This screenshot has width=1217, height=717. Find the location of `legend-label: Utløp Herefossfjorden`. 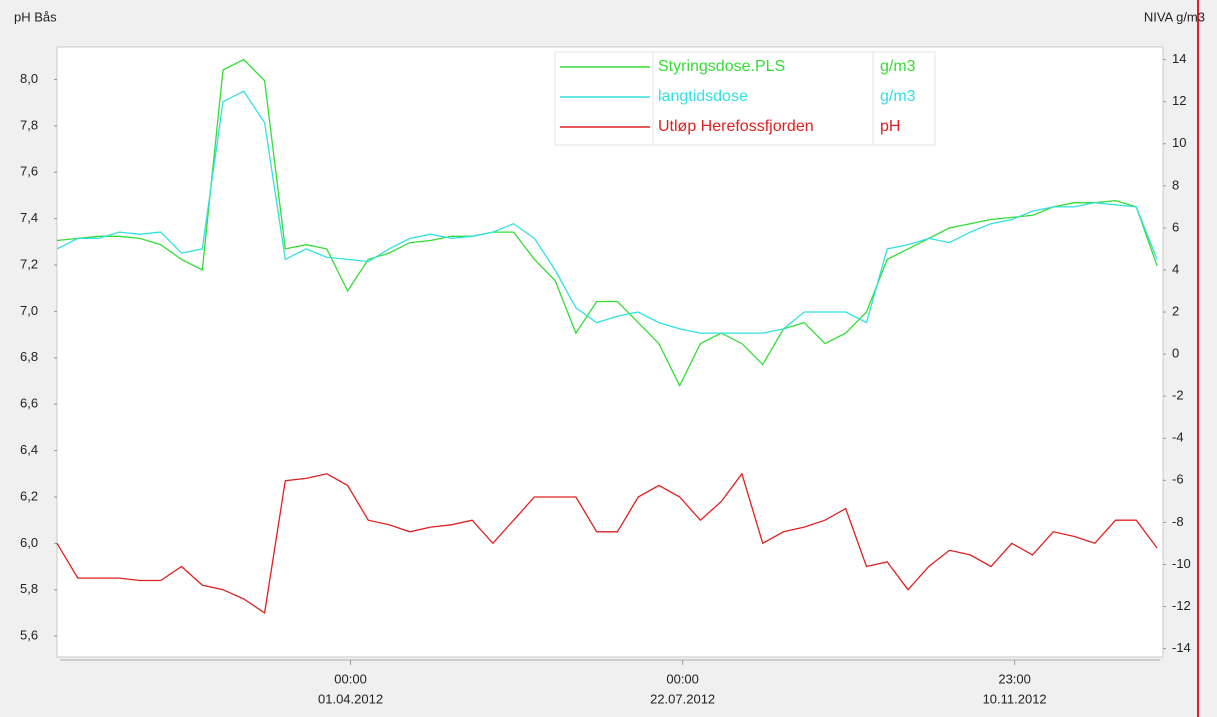

legend-label: Utløp Herefossfjorden is located at coordinates (736, 126).